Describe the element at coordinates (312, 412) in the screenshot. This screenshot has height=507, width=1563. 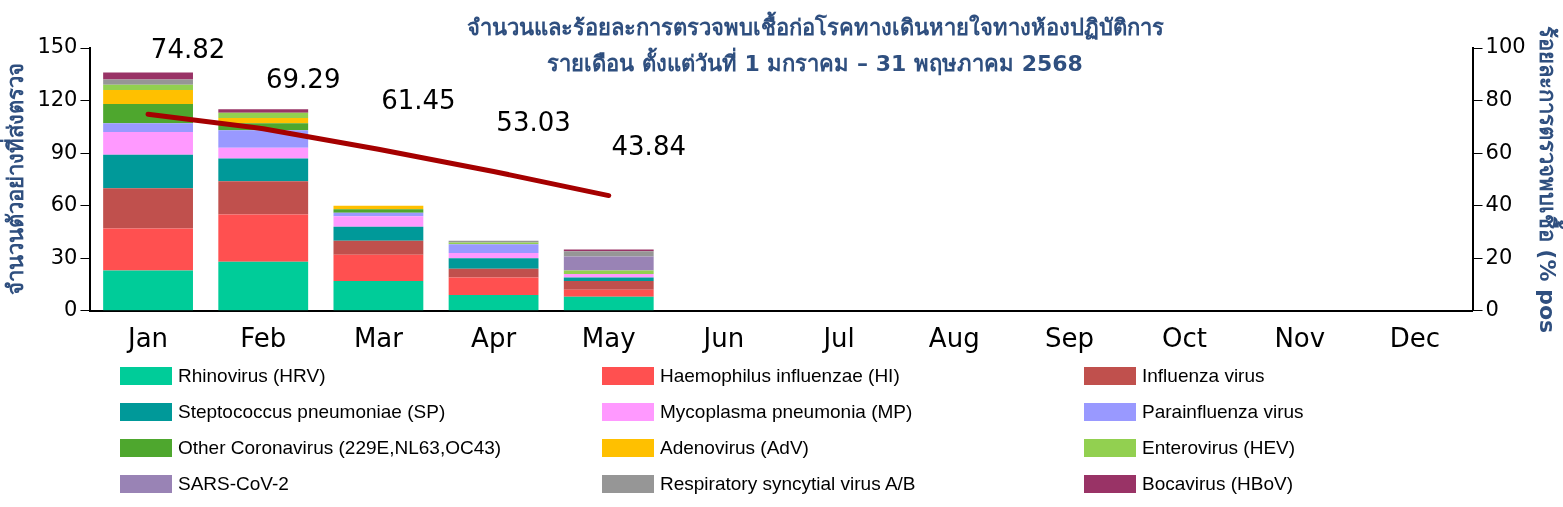
I see `legend-label: Steptococcus pneumoniae (SP)` at that location.